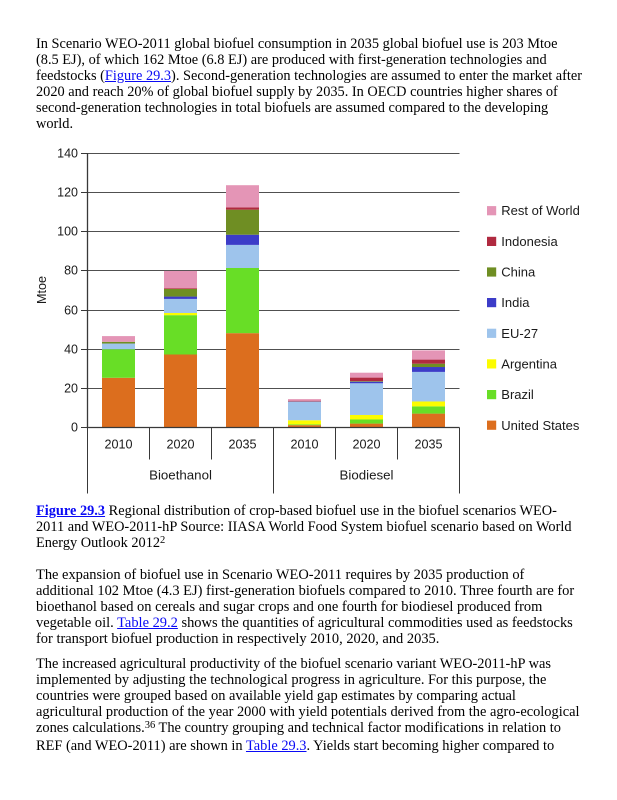  Describe the element at coordinates (367, 475) in the screenshot. I see `svg-text: Biodiesel` at that location.